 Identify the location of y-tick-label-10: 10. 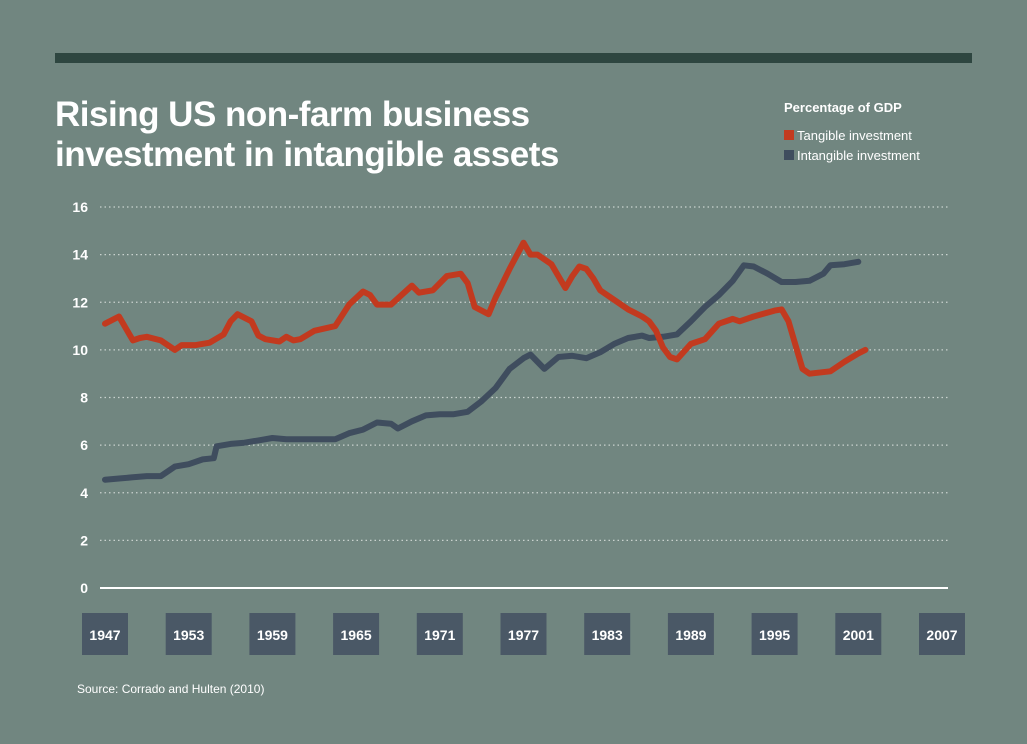
(80, 350).